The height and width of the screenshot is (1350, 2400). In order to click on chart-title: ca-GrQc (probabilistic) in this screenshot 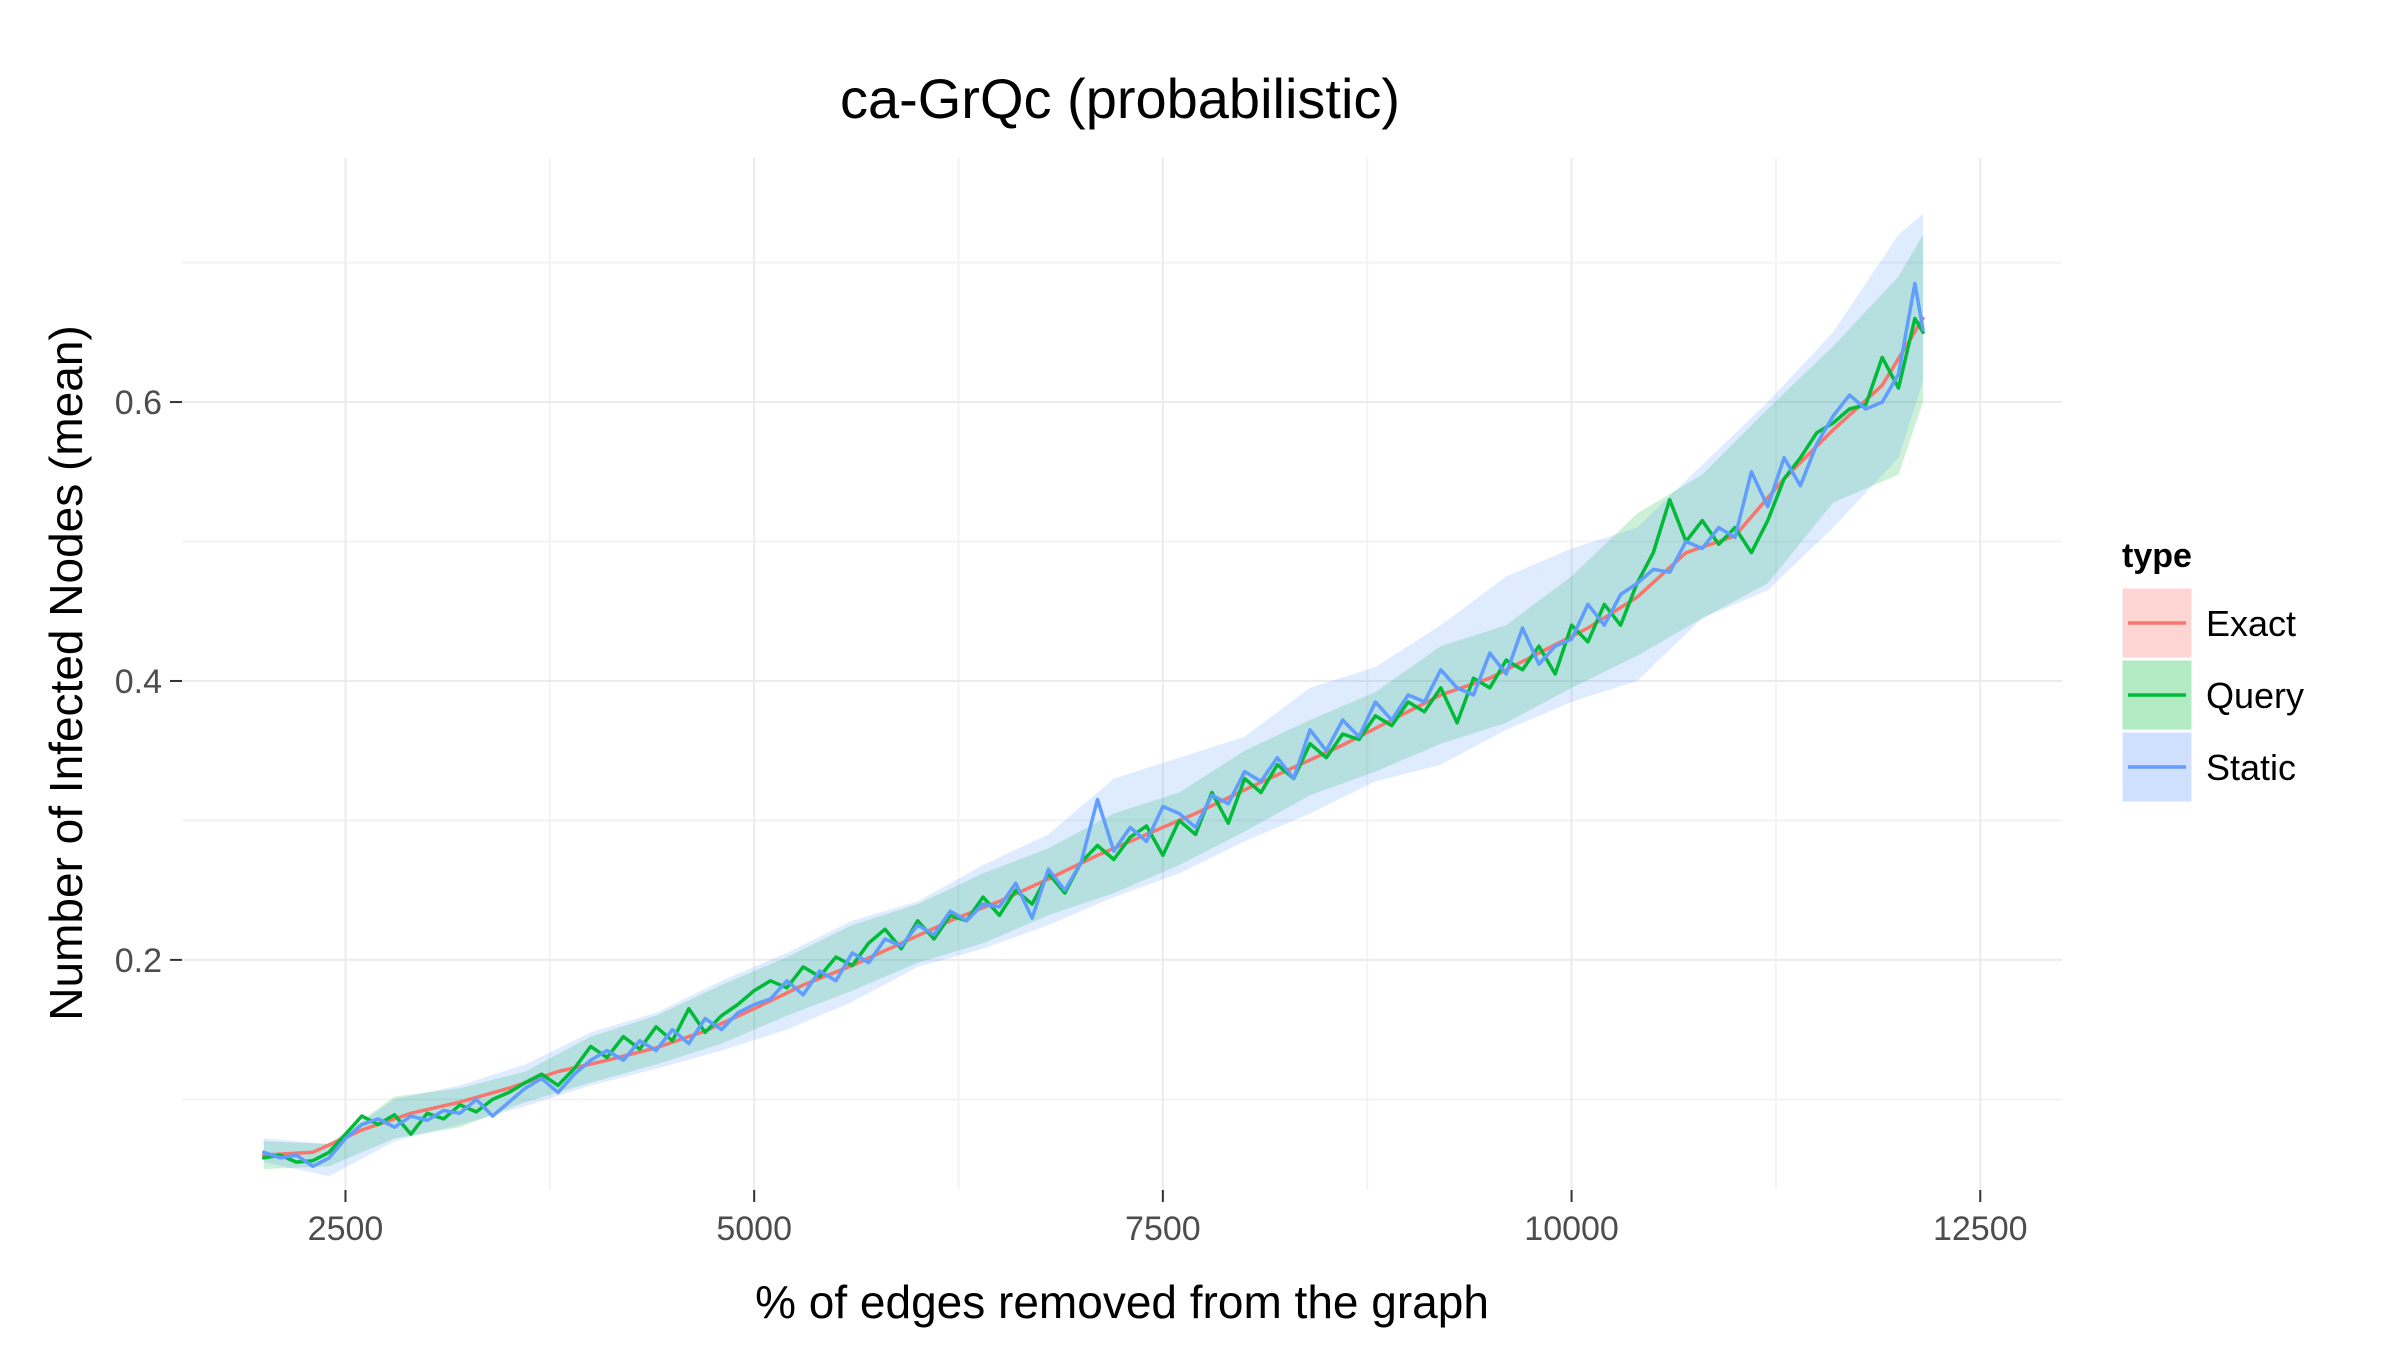, I will do `click(1120, 98)`.